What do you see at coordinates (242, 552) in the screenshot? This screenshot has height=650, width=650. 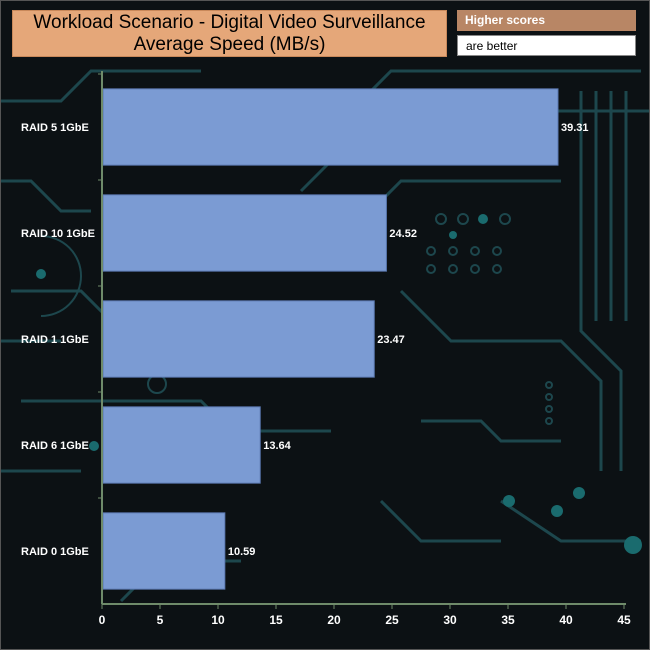 I see `value-label: 10.59` at bounding box center [242, 552].